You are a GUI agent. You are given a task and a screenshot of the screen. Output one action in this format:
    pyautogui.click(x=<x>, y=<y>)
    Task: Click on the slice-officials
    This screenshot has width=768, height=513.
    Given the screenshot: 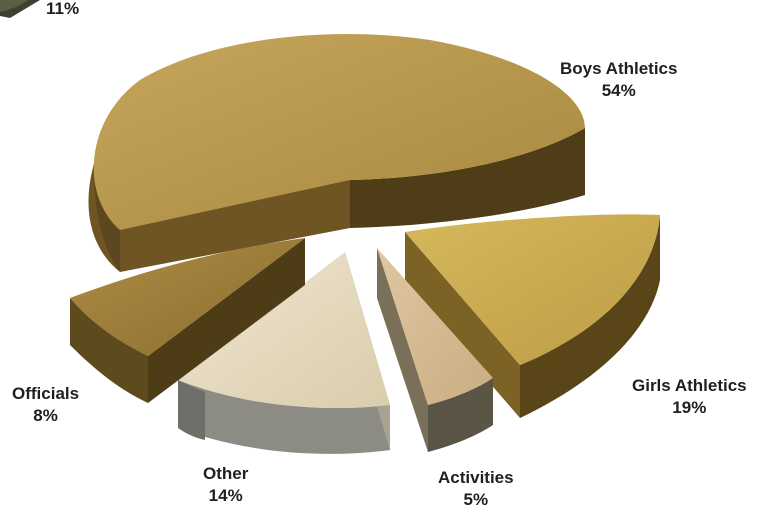 What is the action you would take?
    pyautogui.click(x=187, y=320)
    